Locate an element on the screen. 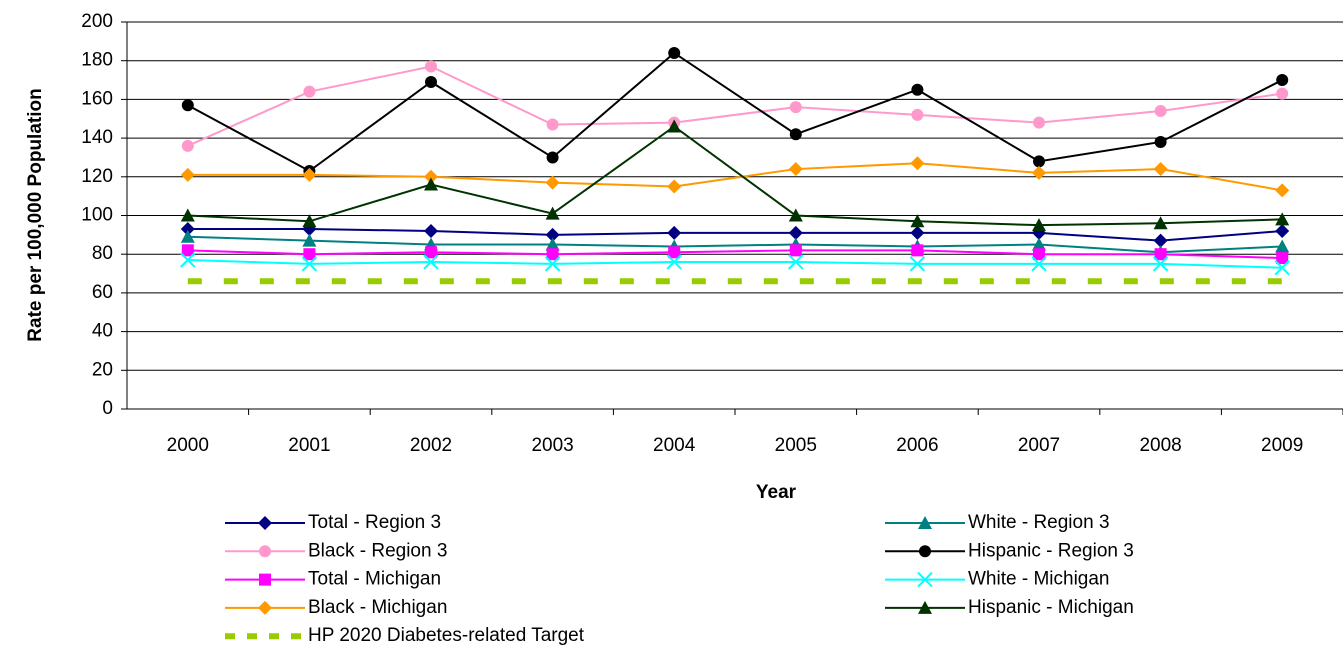 This screenshot has height=645, width=1343. legend-item: Hispanic - Region 3 is located at coordinates (1009, 550).